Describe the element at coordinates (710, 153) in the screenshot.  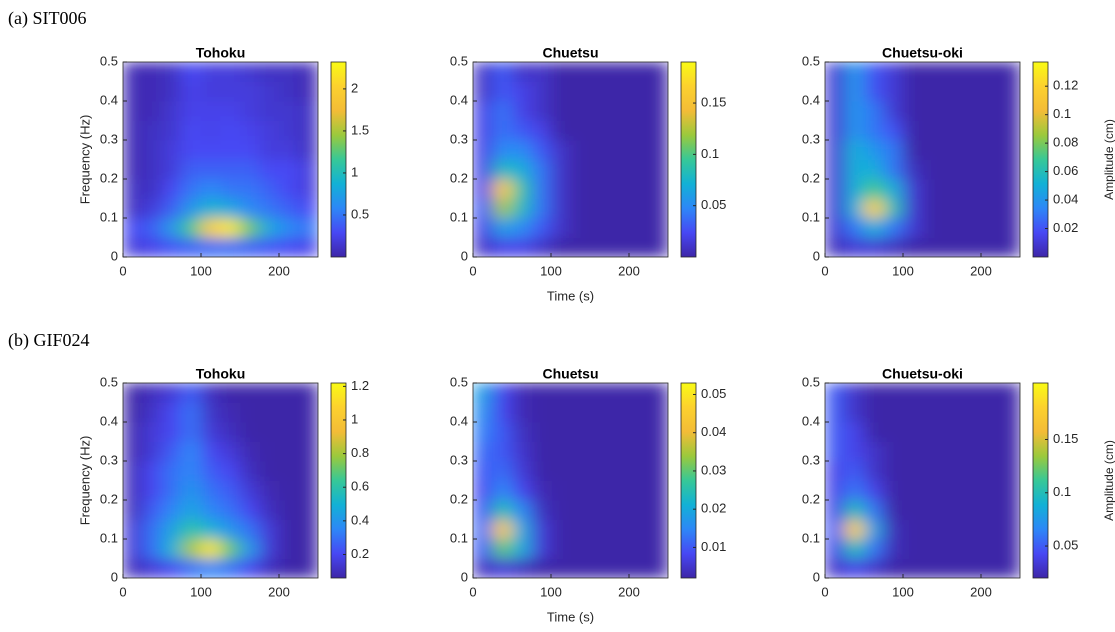
I see `colorbar-tick-label: 0.1` at that location.